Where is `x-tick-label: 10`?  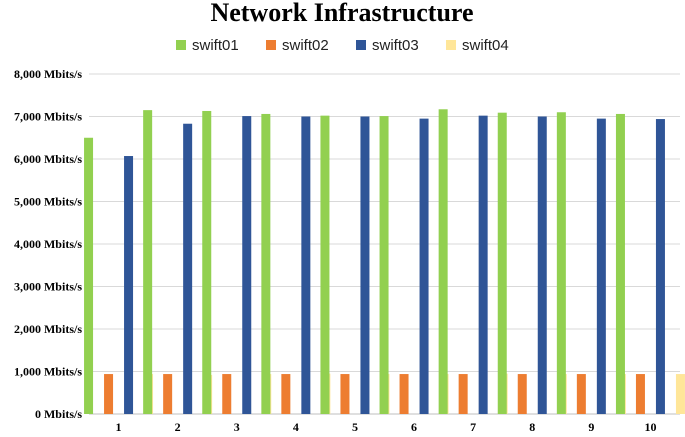 x-tick-label: 10 is located at coordinates (650, 427).